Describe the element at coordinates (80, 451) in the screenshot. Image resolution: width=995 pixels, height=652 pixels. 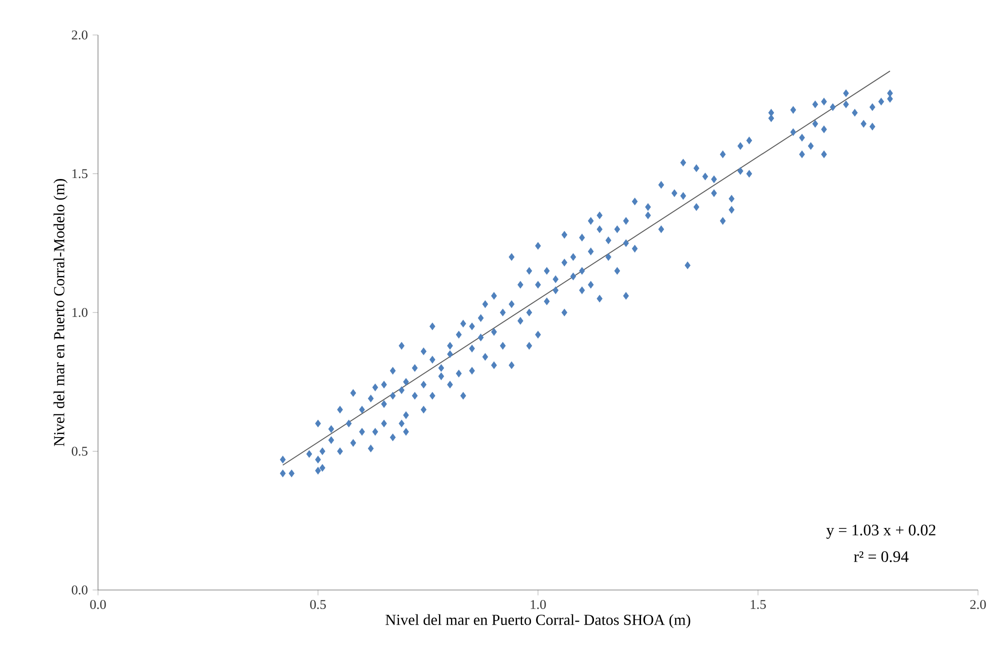
I see `y-tick-label: 0.5` at that location.